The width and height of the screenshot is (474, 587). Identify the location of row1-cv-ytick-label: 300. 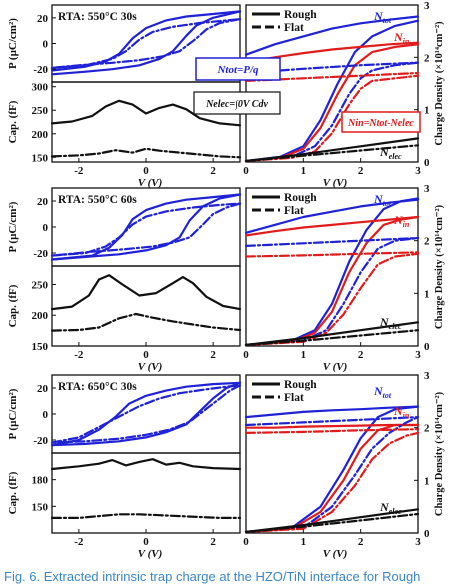
(40, 88).